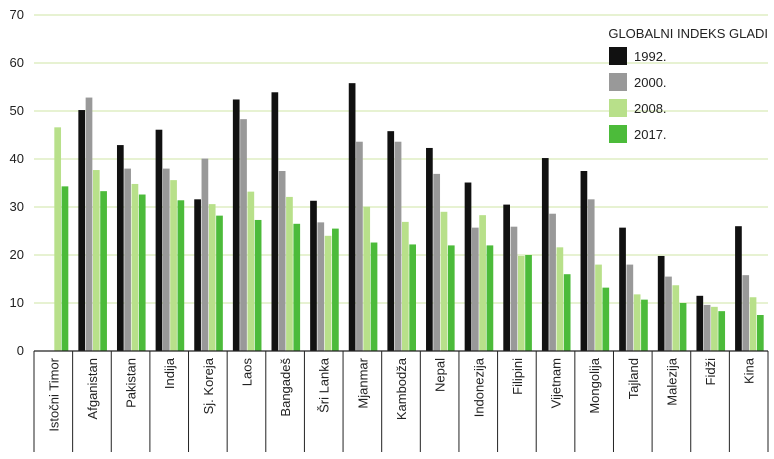 This screenshot has width=774, height=459. Describe the element at coordinates (285, 387) in the screenshot. I see `category-label: Bangadeš` at that location.